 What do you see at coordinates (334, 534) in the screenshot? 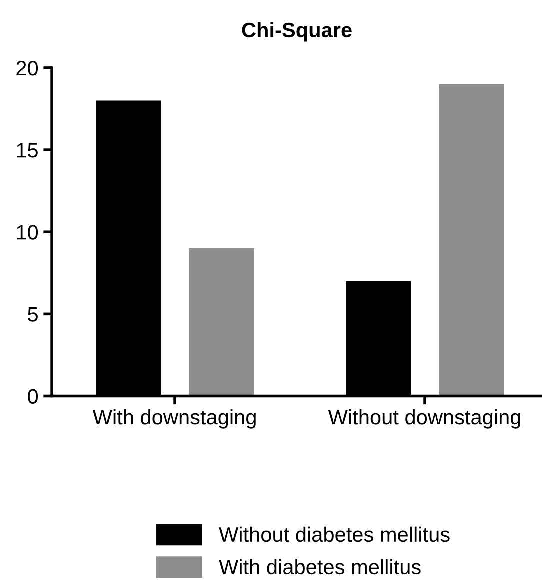
I see `legend-label: Without diabetes mellitus` at bounding box center [334, 534].